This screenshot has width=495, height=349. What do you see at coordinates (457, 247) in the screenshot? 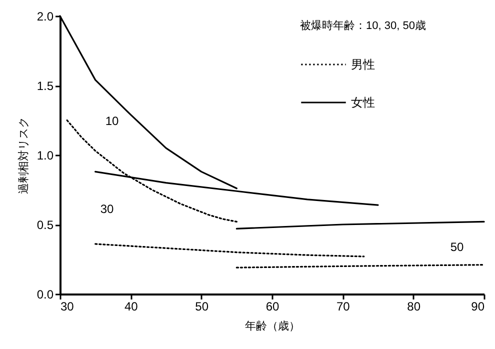
I see `annotation: 50` at bounding box center [457, 247].